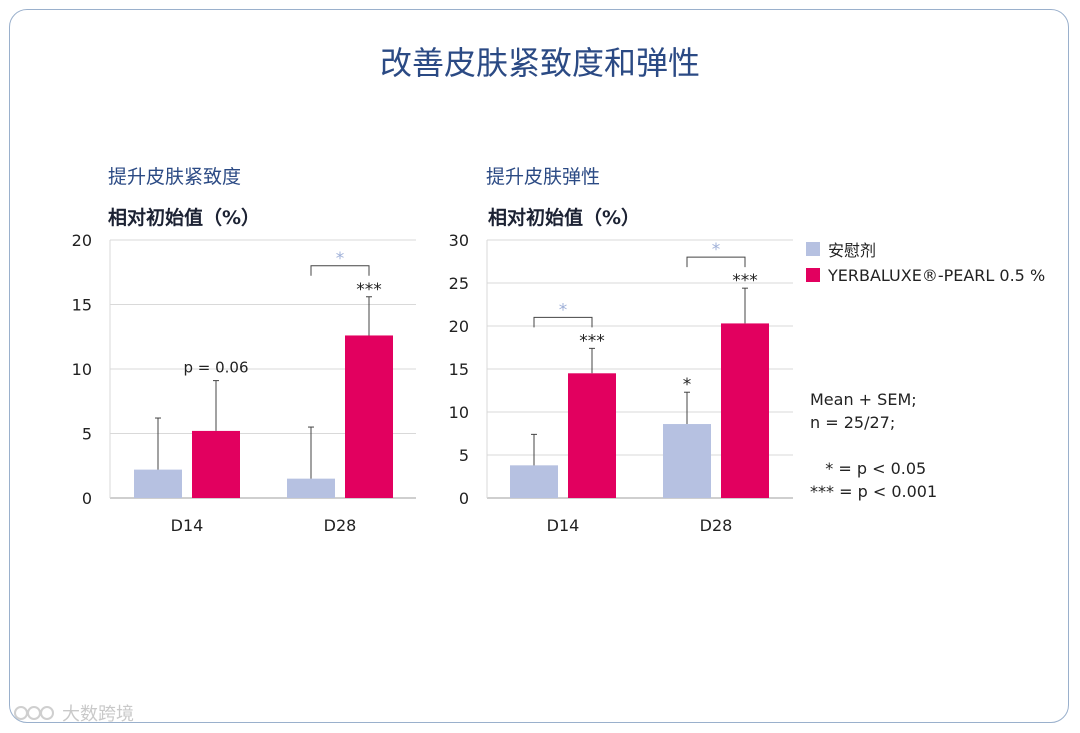 The width and height of the screenshot is (1080, 733). I want to click on chart1-ylabel: 相对初始值（%）, so click(184, 218).